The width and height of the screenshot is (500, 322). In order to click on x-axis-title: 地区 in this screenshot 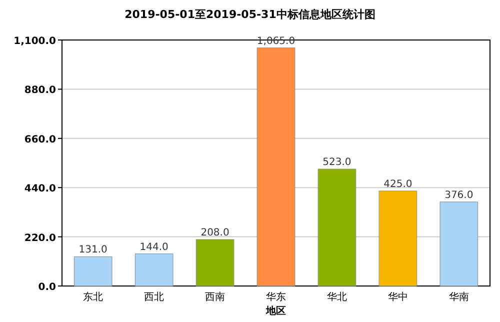, I will do `click(275, 311)`.